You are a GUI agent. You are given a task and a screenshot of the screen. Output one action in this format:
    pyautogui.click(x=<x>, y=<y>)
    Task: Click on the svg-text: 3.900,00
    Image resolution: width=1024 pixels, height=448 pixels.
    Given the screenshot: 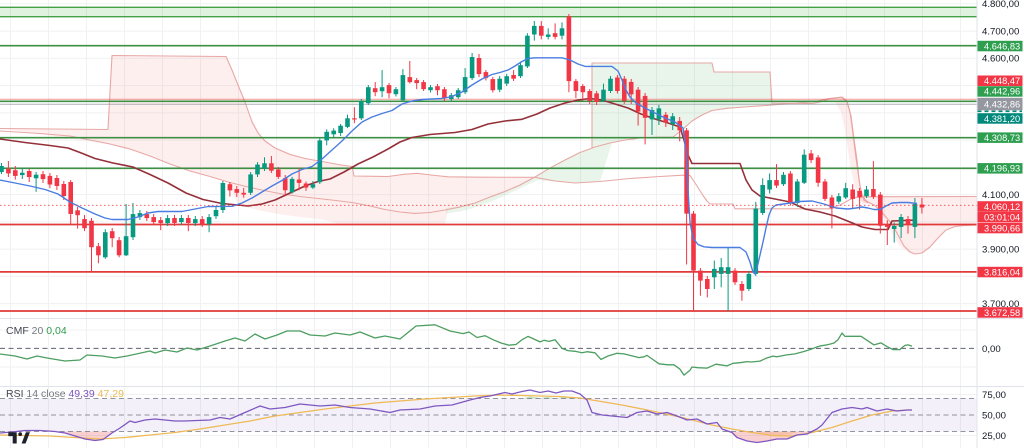 What is the action you would take?
    pyautogui.click(x=1000, y=250)
    